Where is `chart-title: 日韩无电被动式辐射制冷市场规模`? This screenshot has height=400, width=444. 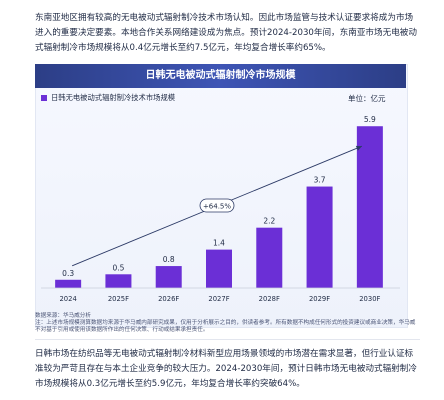
chart-title: 日韩无电被动式辐射制冷市场规模 is located at coordinates (220, 76).